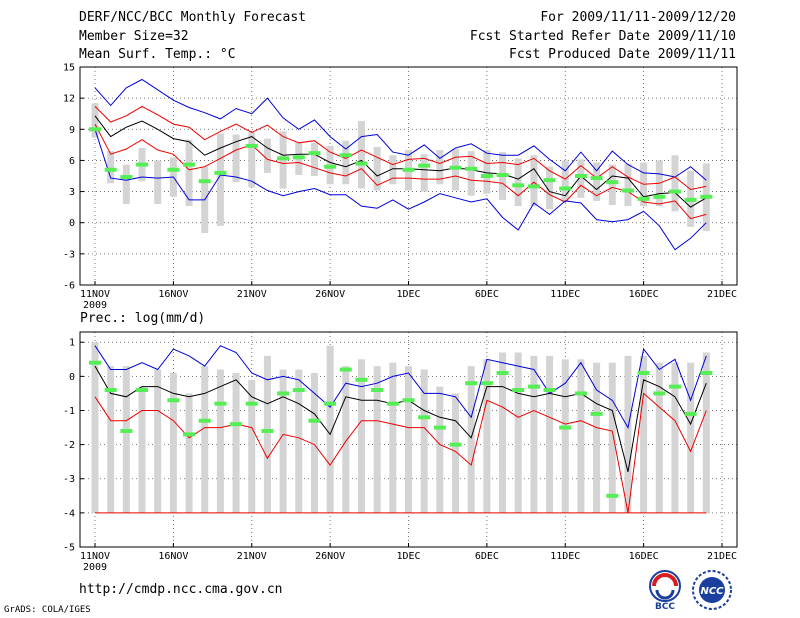 This screenshot has width=800, height=618. I want to click on precip-chart-title: Prec.: log(mm/d), so click(142, 318).